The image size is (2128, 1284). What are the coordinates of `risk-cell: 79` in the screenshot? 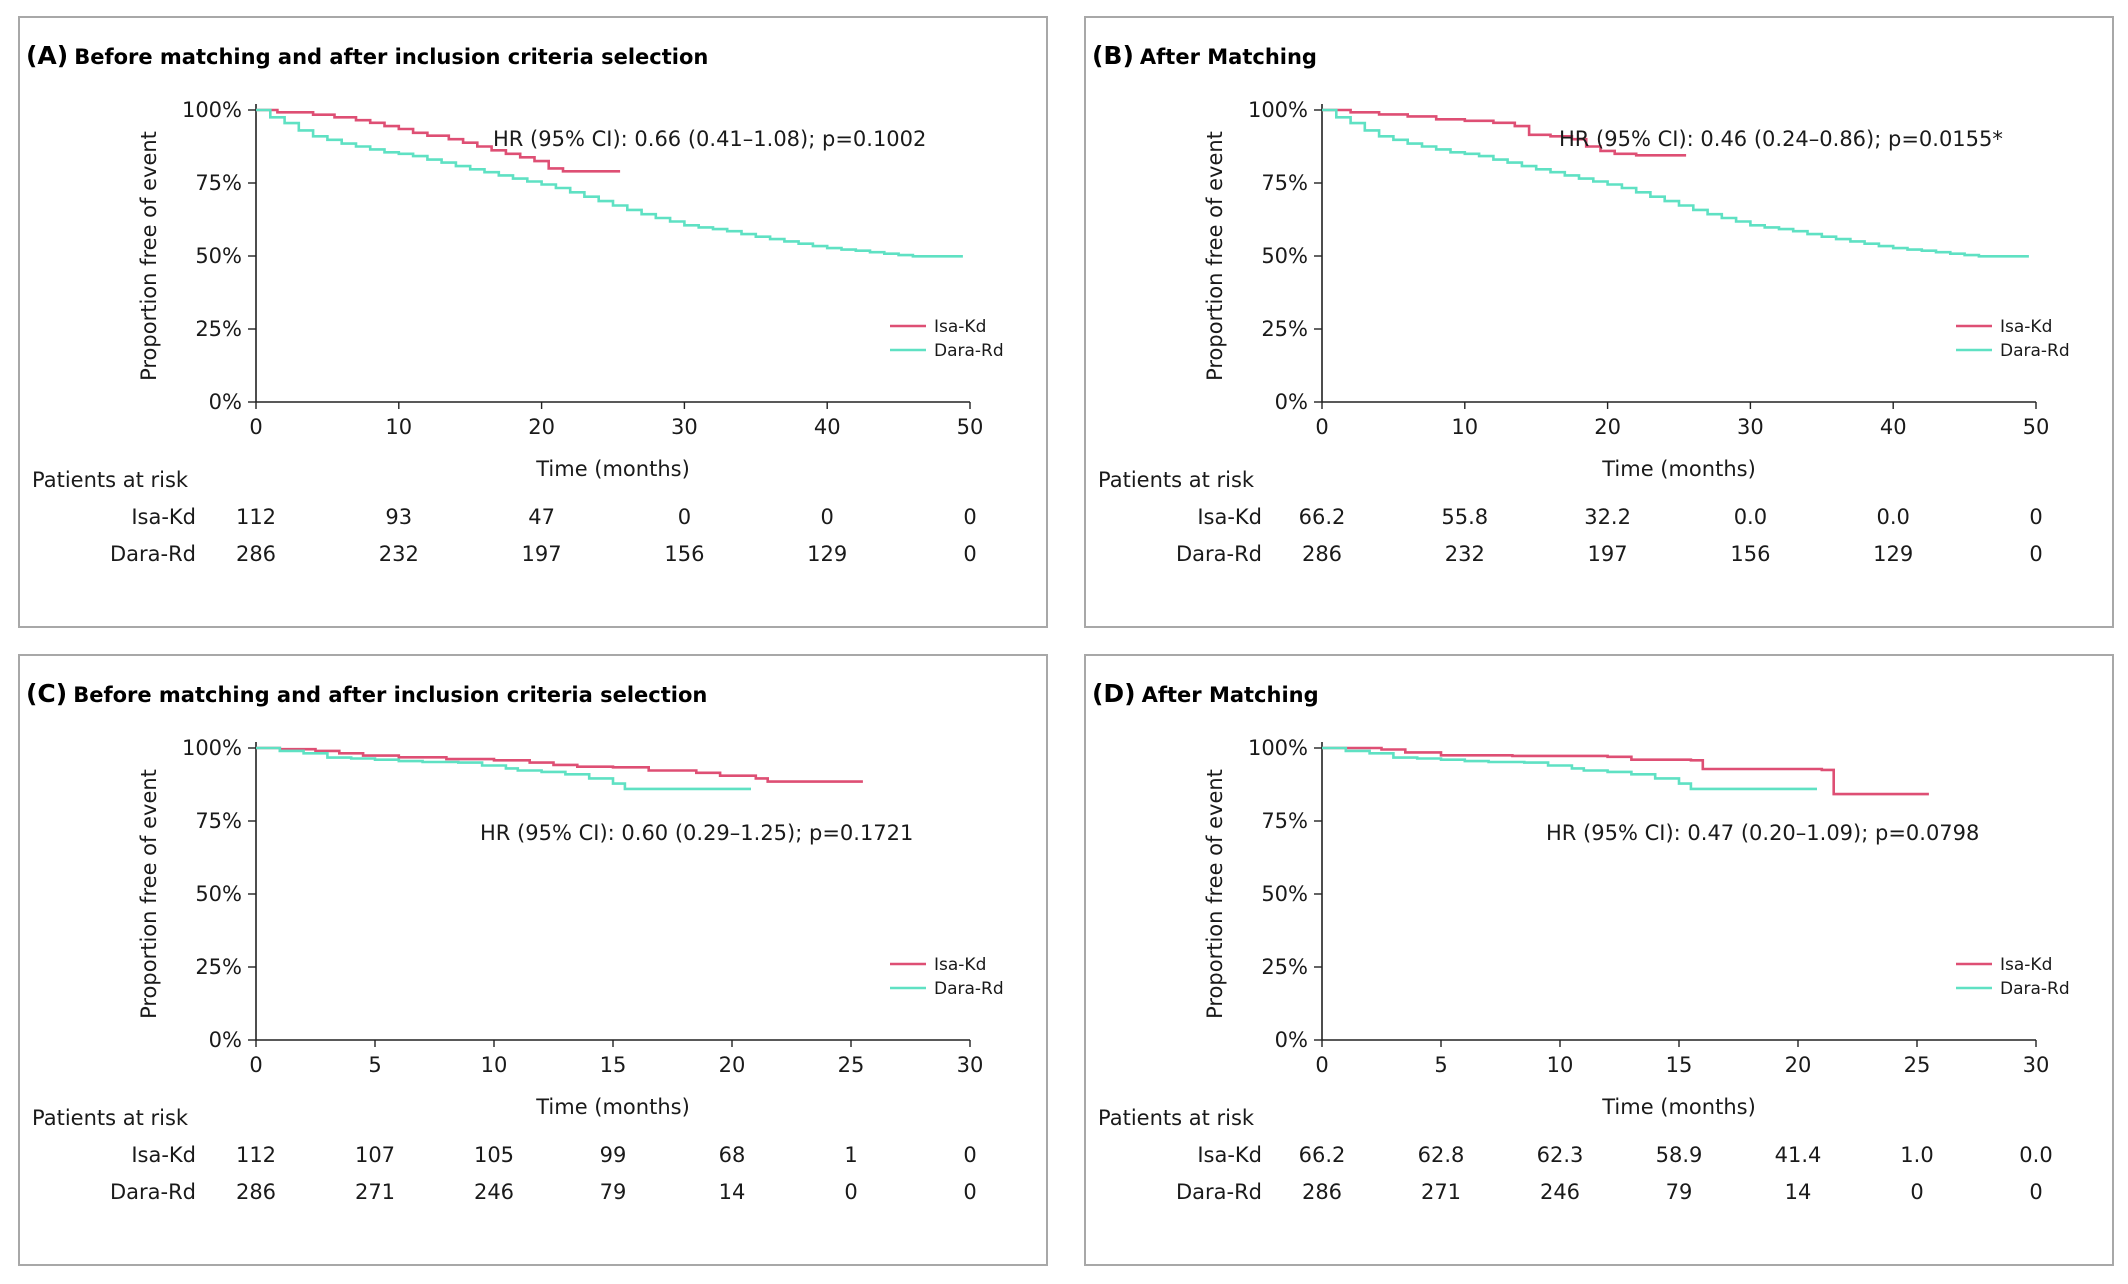 It's located at (613, 1192).